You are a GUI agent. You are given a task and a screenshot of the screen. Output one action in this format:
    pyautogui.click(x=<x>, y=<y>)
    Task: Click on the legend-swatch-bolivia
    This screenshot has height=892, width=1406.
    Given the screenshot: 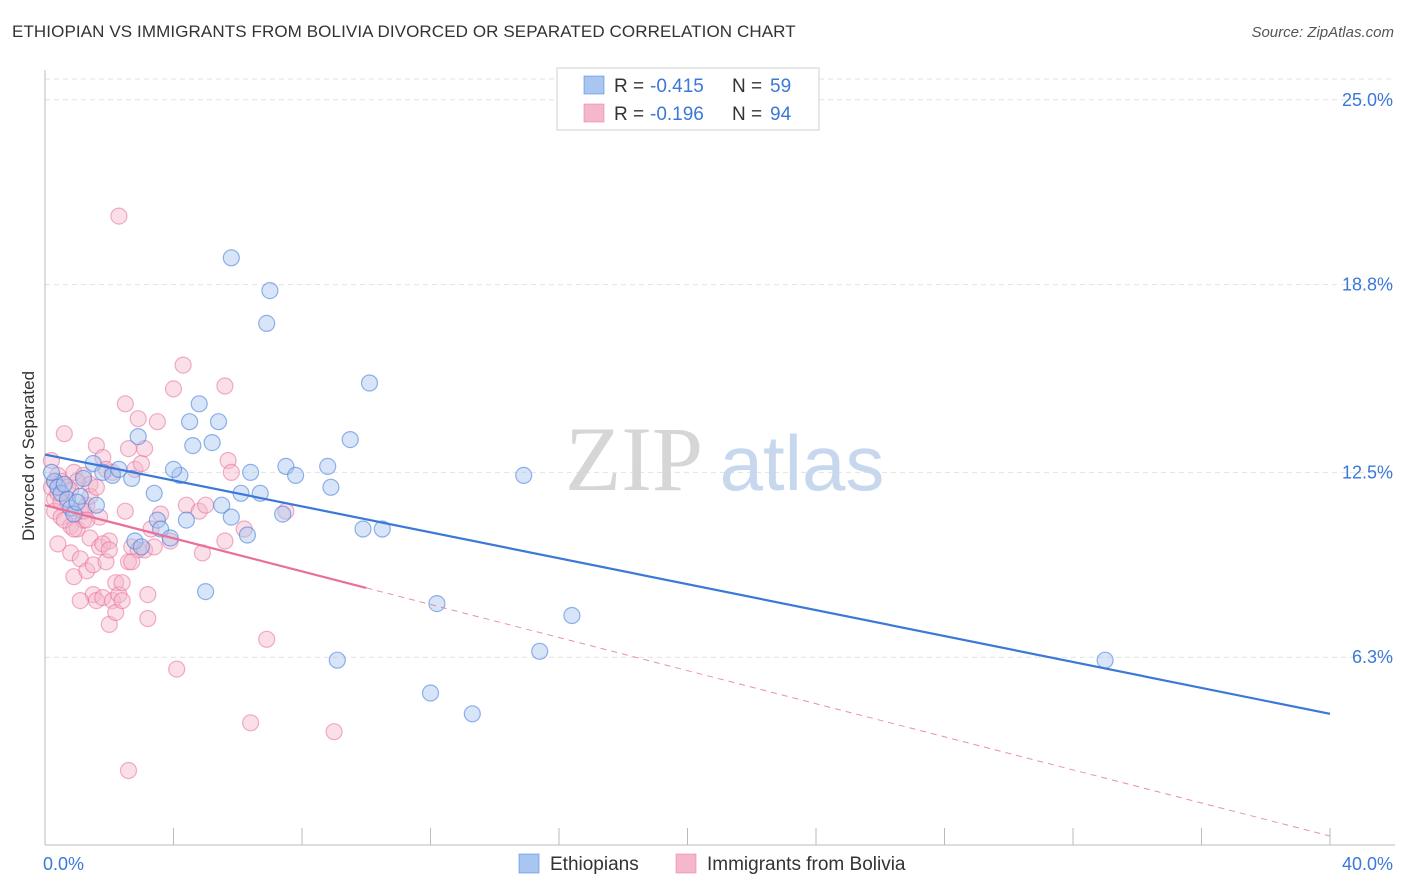 What is the action you would take?
    pyautogui.click(x=594, y=113)
    